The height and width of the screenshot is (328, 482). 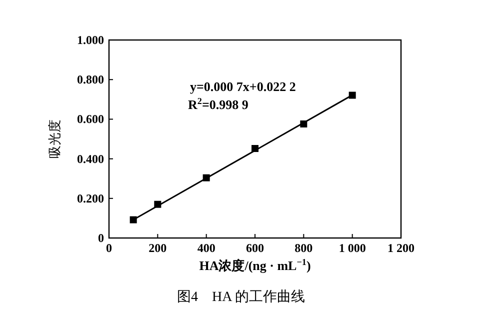 What do you see at coordinates (255, 248) in the screenshot?
I see `x-tick-label: 600` at bounding box center [255, 248].